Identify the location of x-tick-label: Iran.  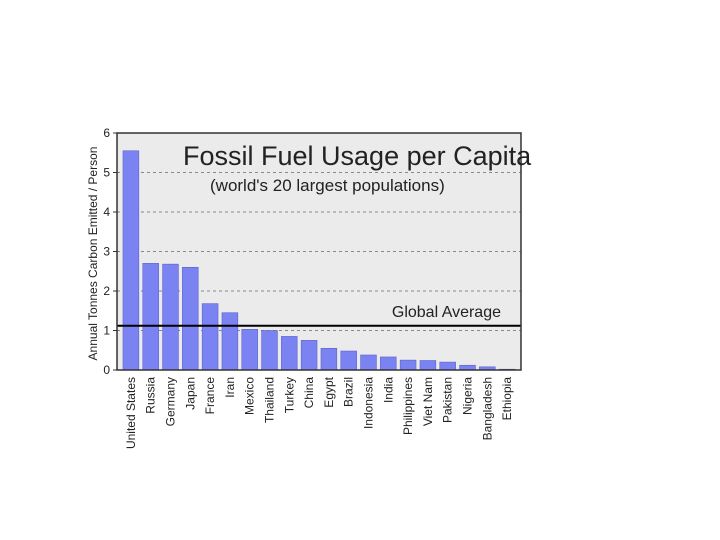
(230, 387).